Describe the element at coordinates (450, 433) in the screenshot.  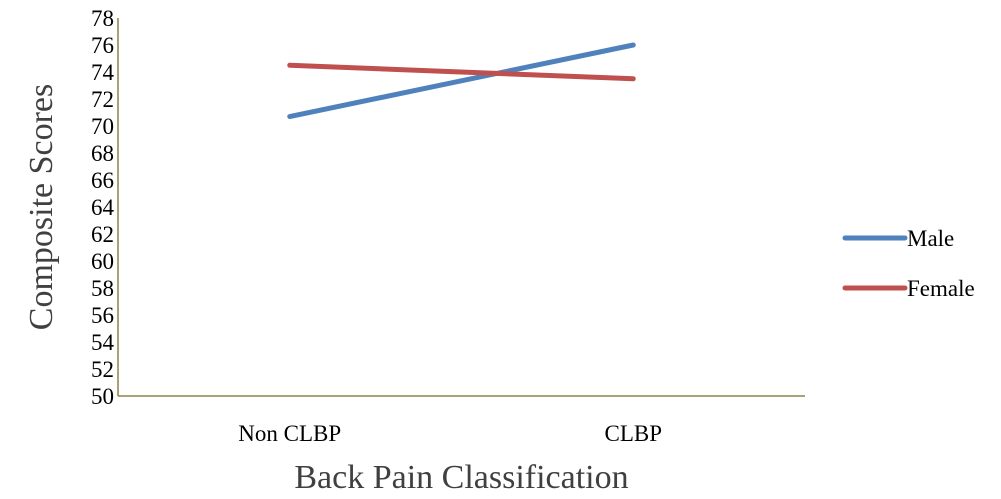
I see `x-axis-ticks: Non CLBP CLBP` at that location.